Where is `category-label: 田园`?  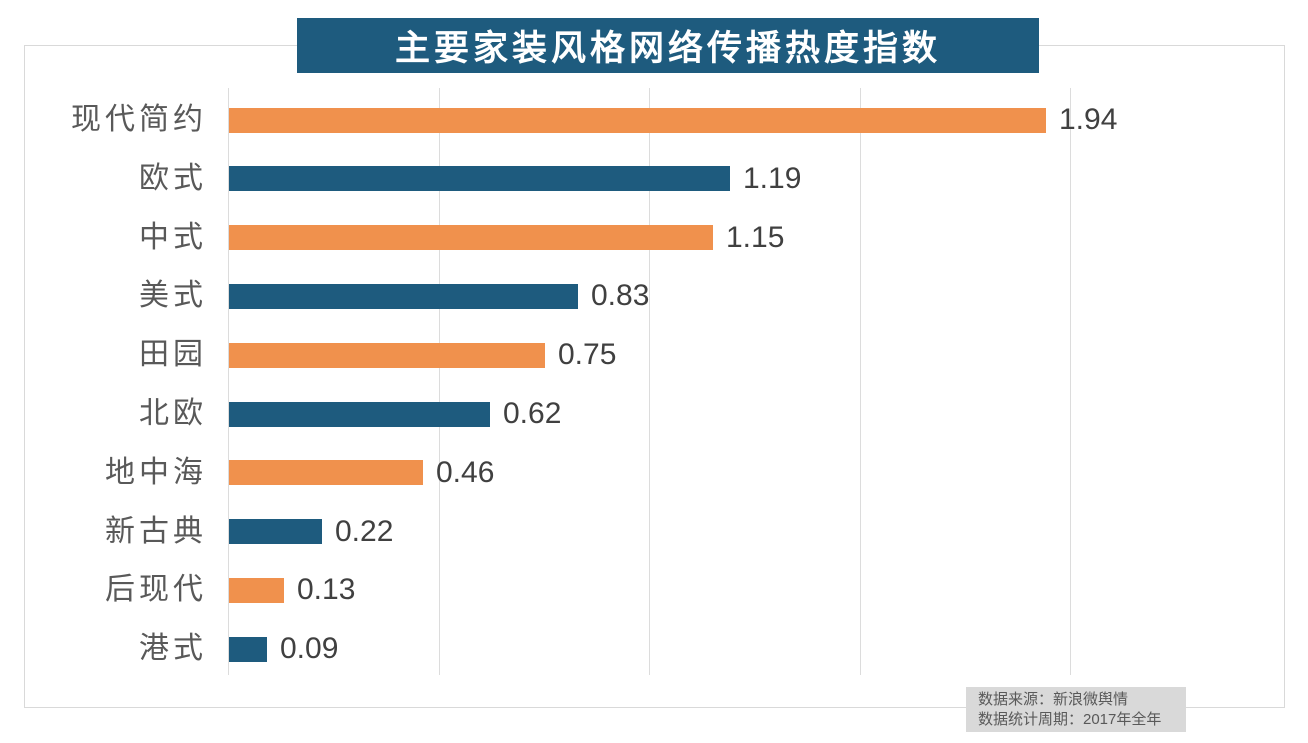 category-label: 田园 is located at coordinates (173, 354).